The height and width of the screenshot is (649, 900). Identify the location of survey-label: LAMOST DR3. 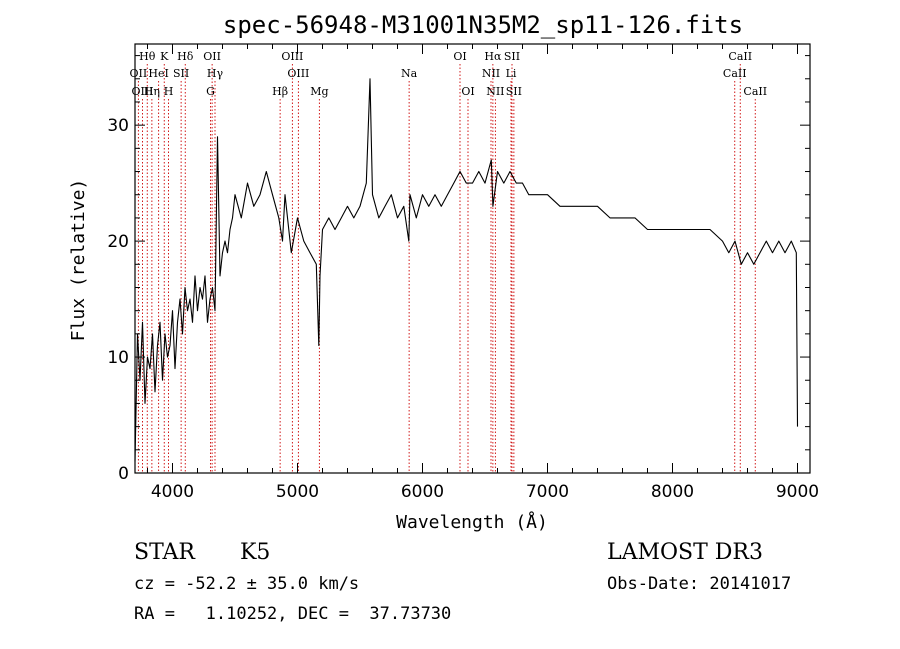
(685, 552).